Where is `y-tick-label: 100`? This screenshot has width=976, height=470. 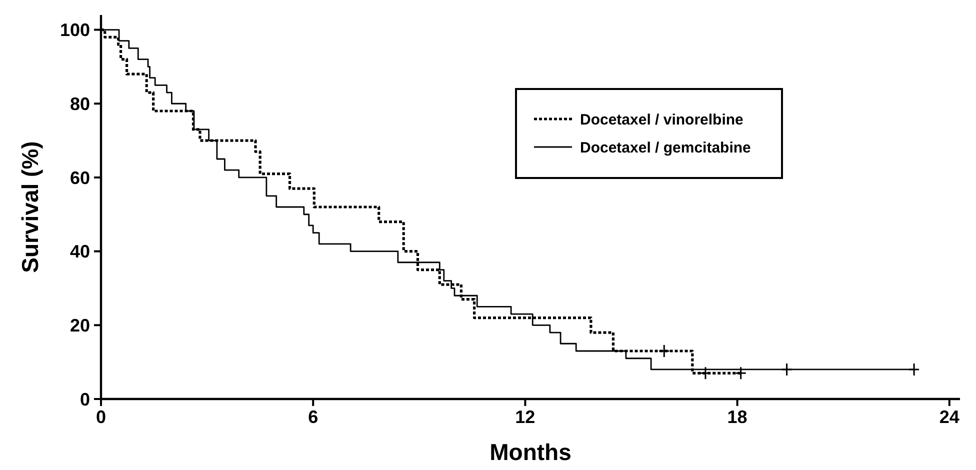 y-tick-label: 100 is located at coordinates (75, 30).